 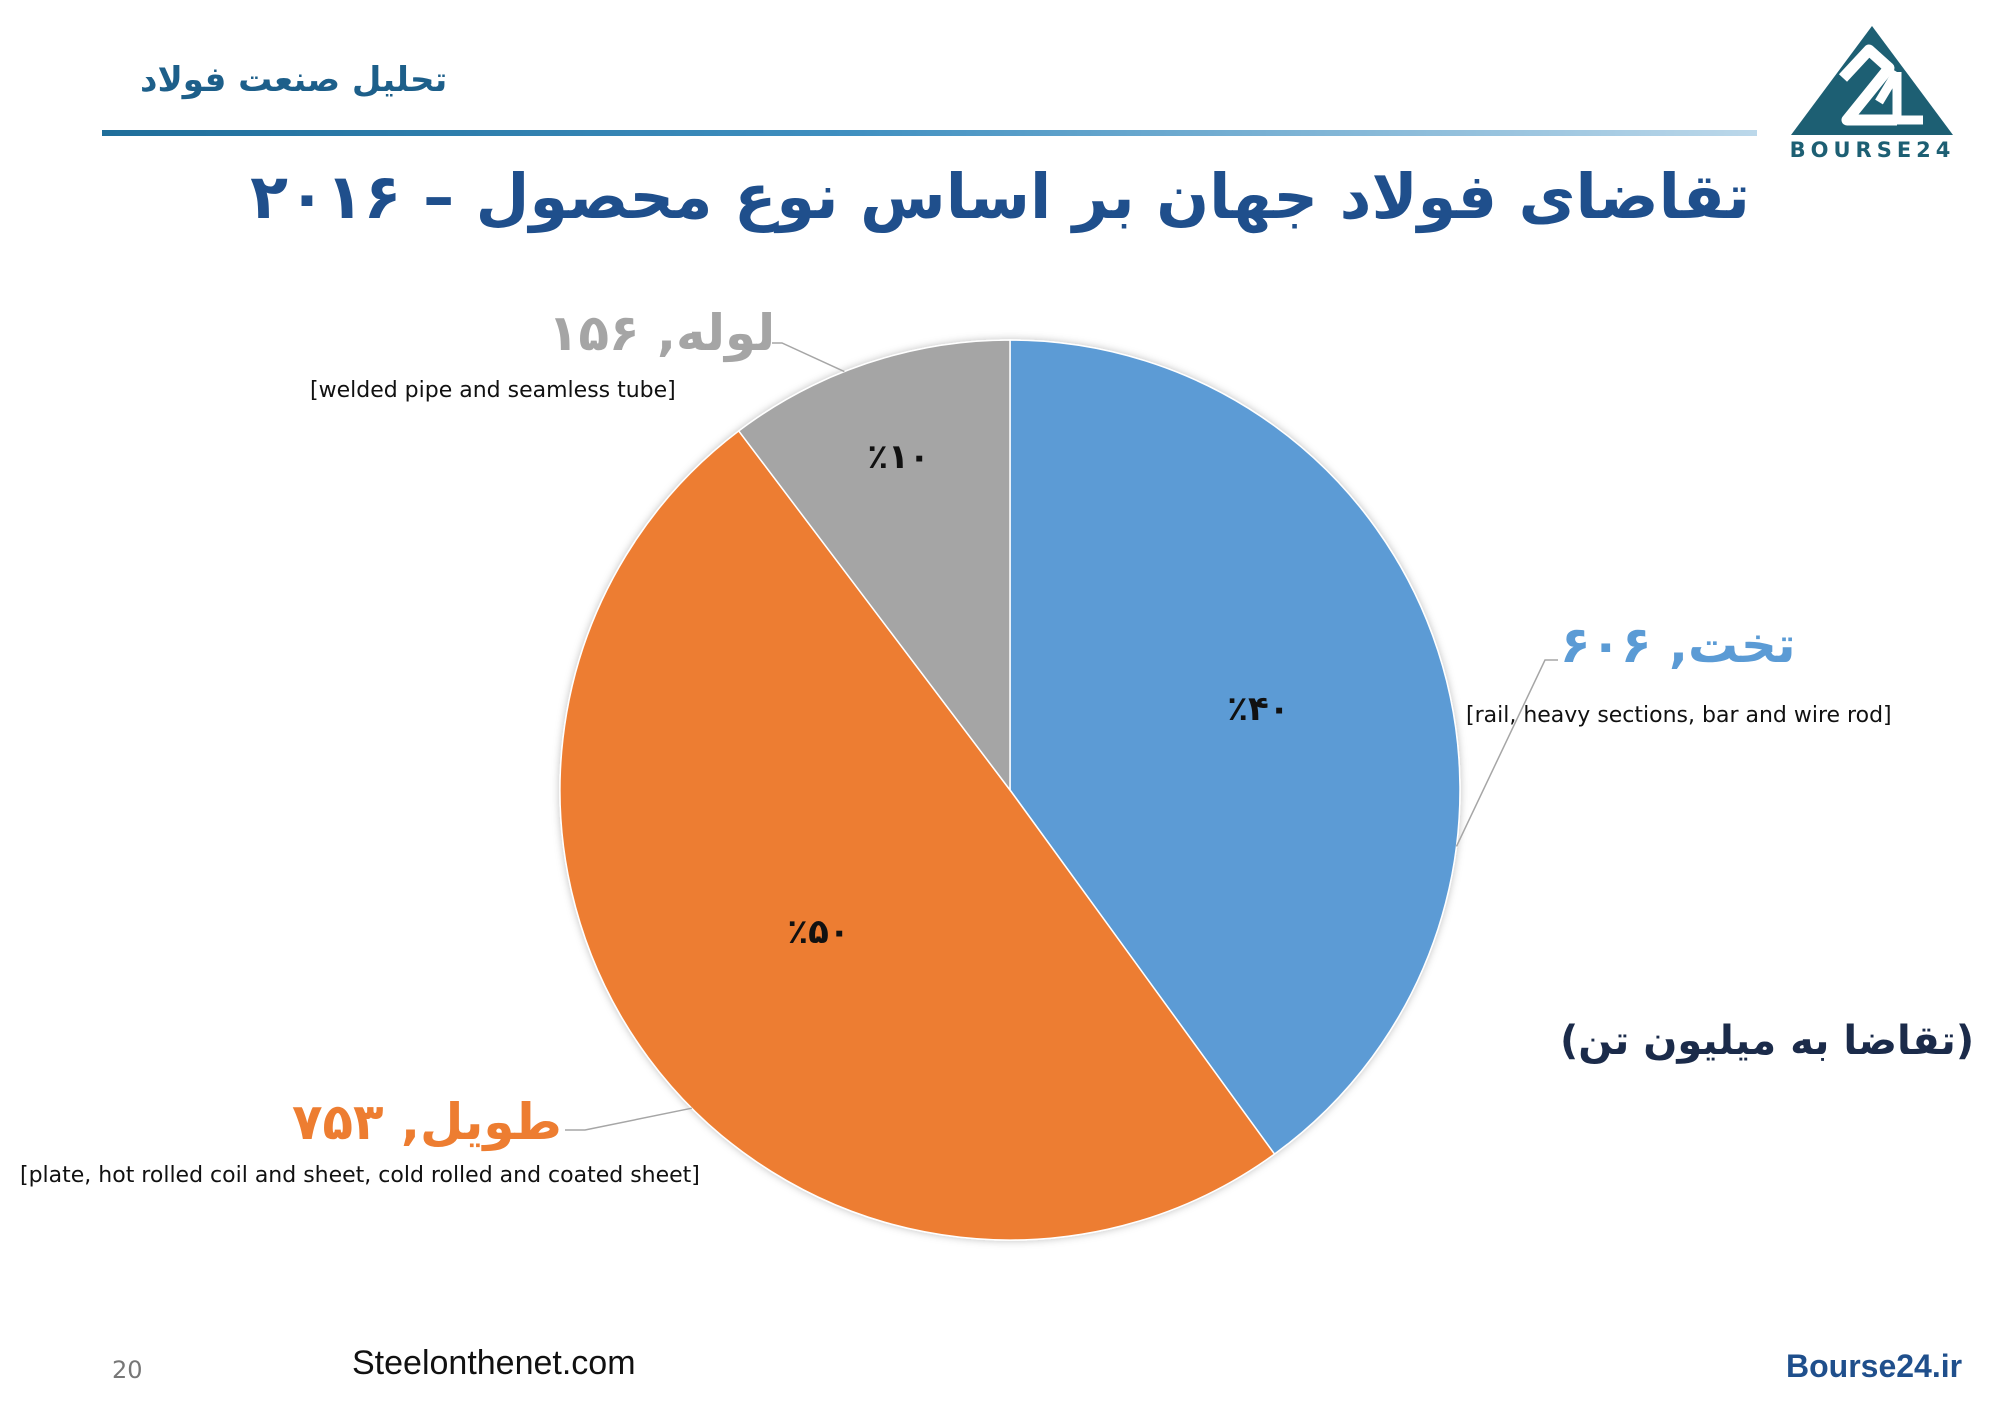 I want to click on slice-description-flat: [rail, heavy sections, bar and wire rod], so click(x=1679, y=715).